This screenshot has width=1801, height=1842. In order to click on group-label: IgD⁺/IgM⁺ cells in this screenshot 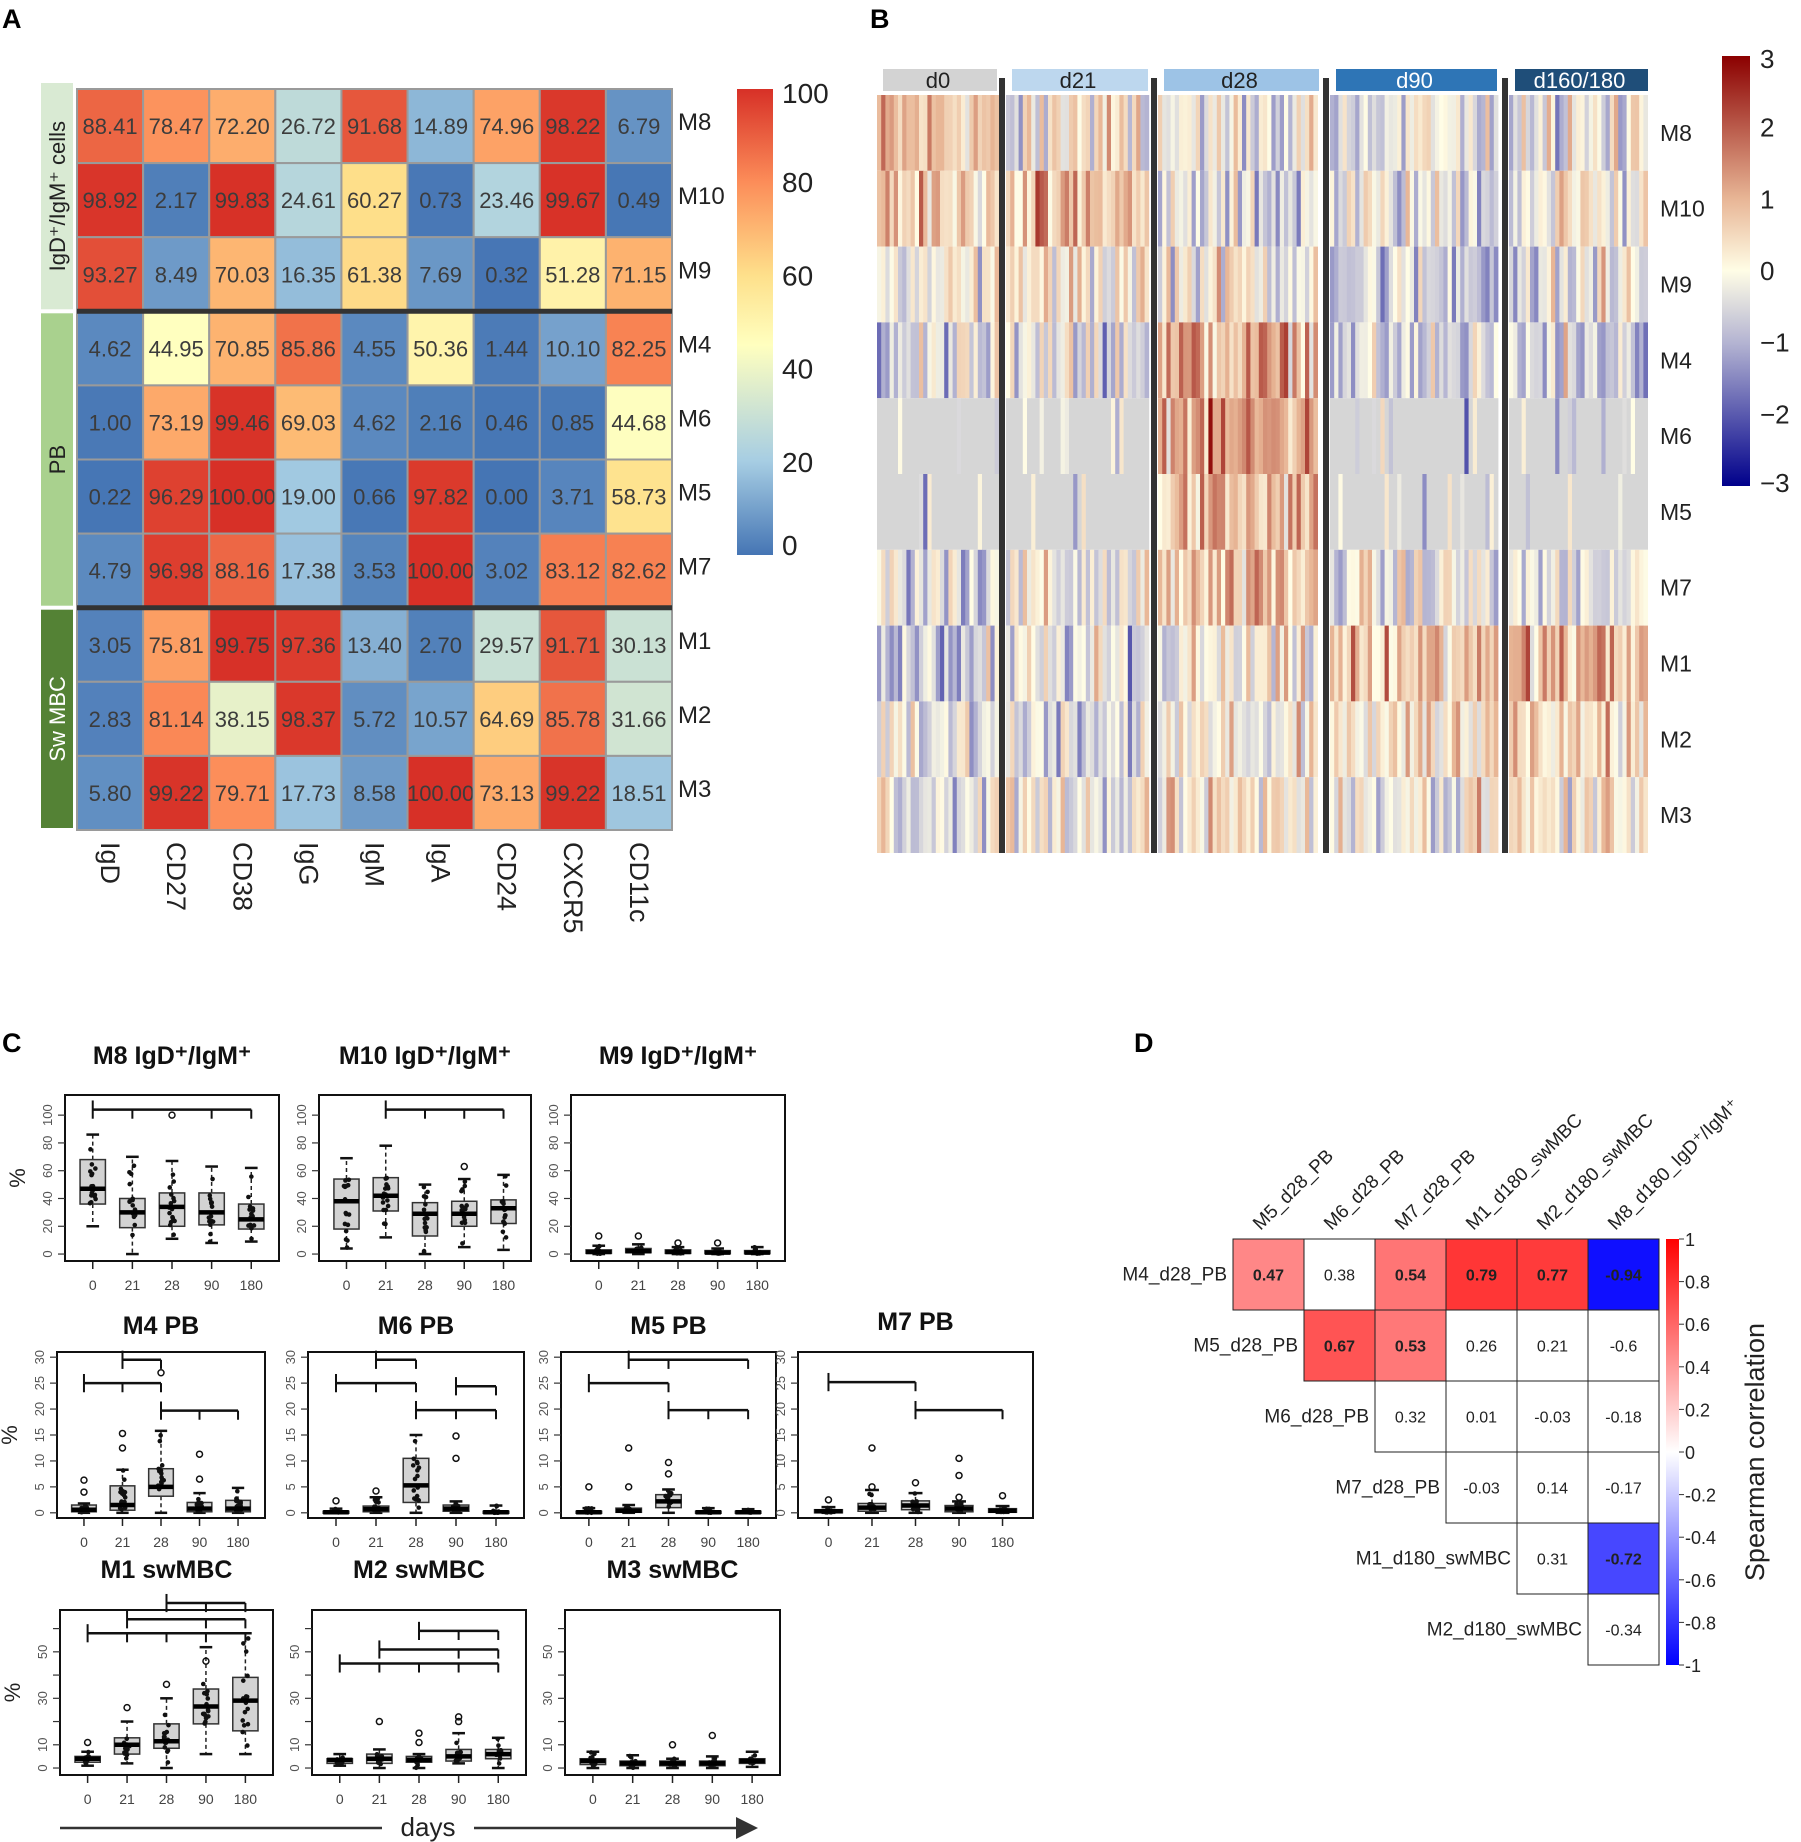, I will do `click(57, 196)`.